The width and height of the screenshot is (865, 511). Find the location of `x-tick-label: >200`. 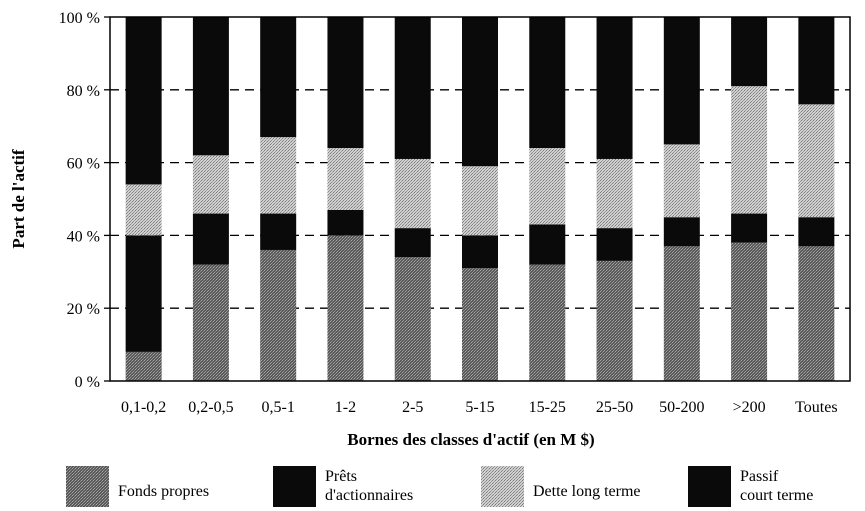

x-tick-label: >200 is located at coordinates (749, 407).